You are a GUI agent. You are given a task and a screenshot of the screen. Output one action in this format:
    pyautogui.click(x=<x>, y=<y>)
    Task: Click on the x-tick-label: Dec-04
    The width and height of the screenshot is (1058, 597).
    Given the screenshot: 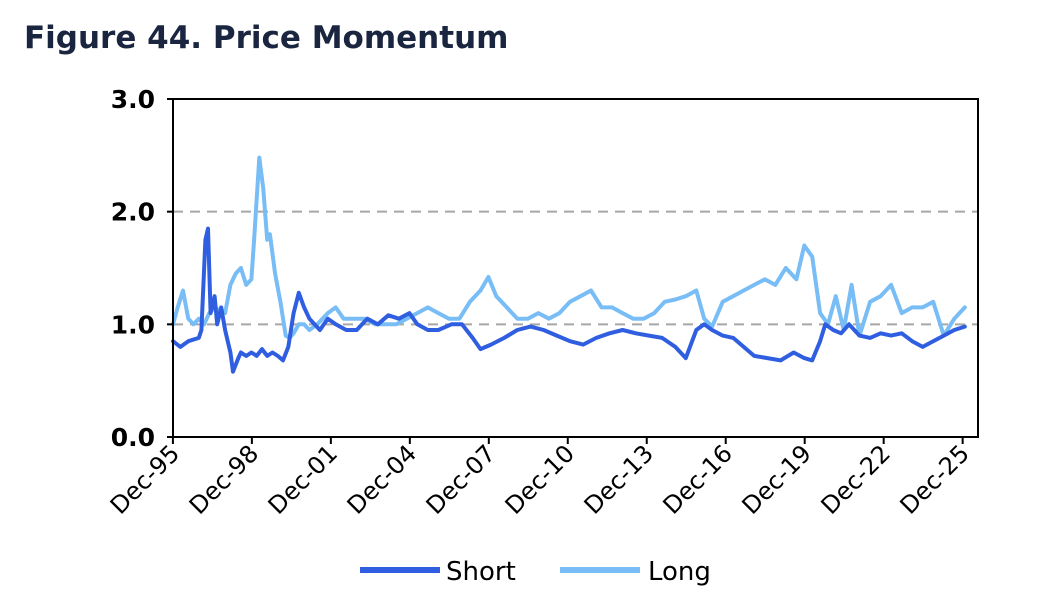 What is the action you would take?
    pyautogui.click(x=382, y=479)
    